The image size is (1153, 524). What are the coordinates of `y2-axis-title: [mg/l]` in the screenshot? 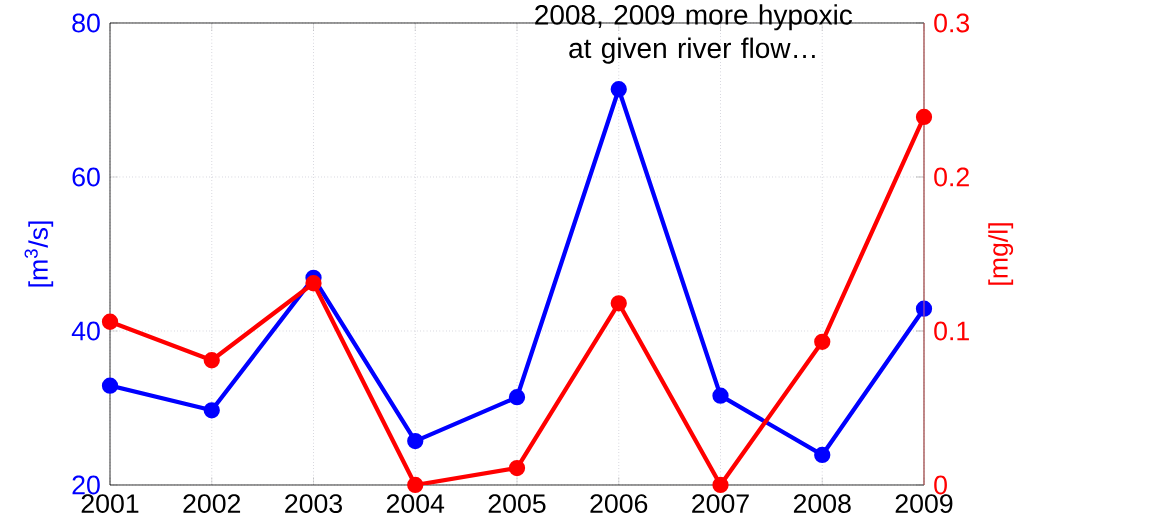 It's located at (1001, 254).